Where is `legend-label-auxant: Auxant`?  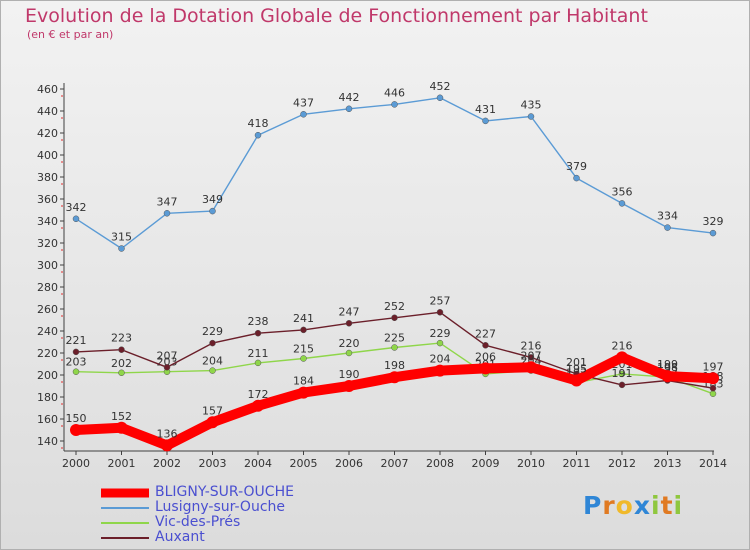
legend-label-auxant: Auxant is located at coordinates (180, 537).